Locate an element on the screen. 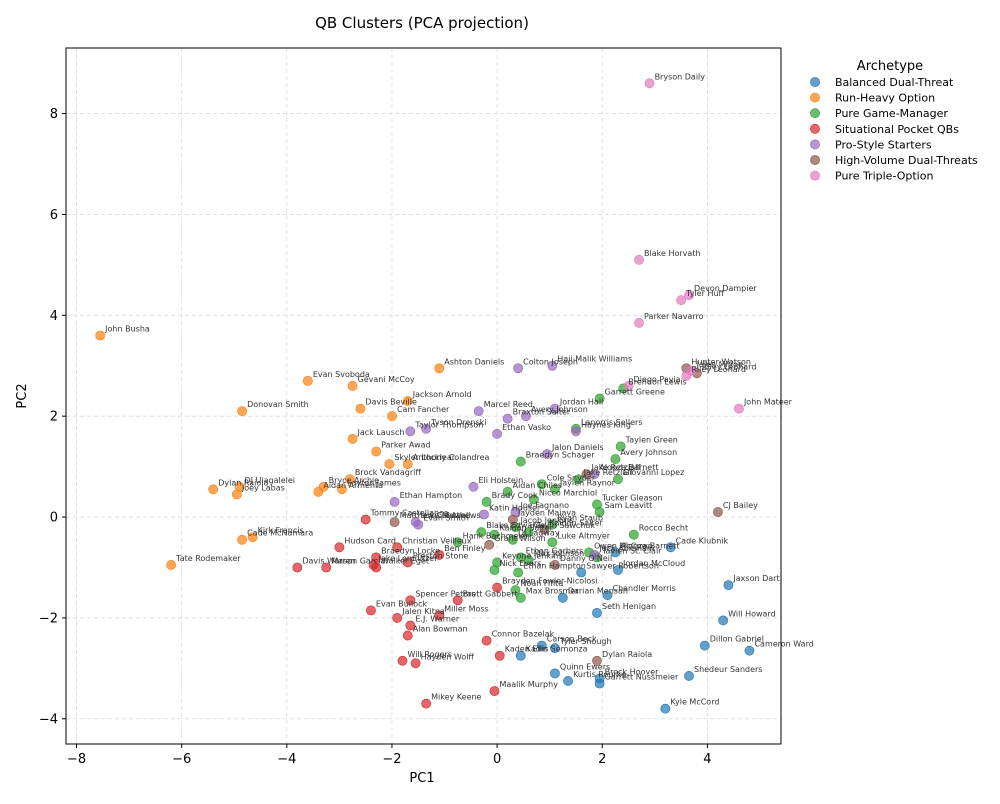  point-label: Jacob Jenkins is located at coordinates (547, 520).